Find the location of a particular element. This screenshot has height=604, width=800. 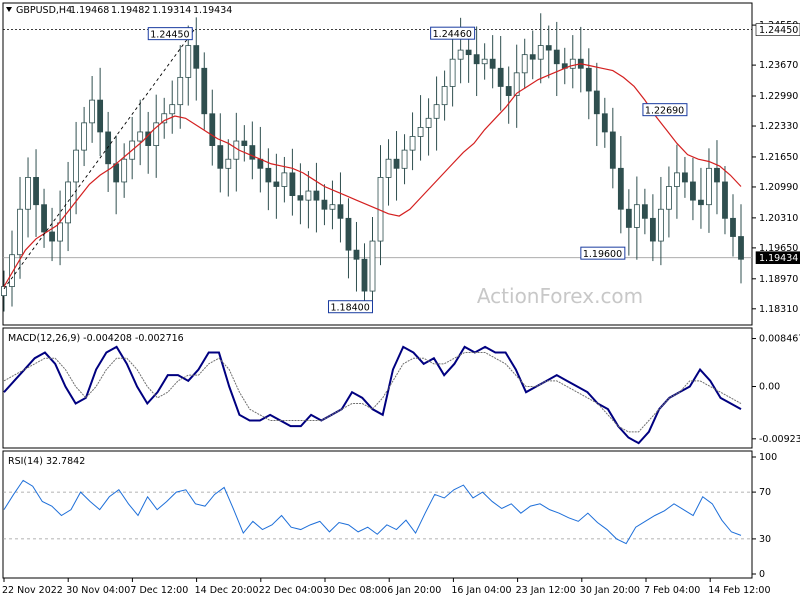

x-axis-label: 22 Nov 2022 is located at coordinates (32, 590).